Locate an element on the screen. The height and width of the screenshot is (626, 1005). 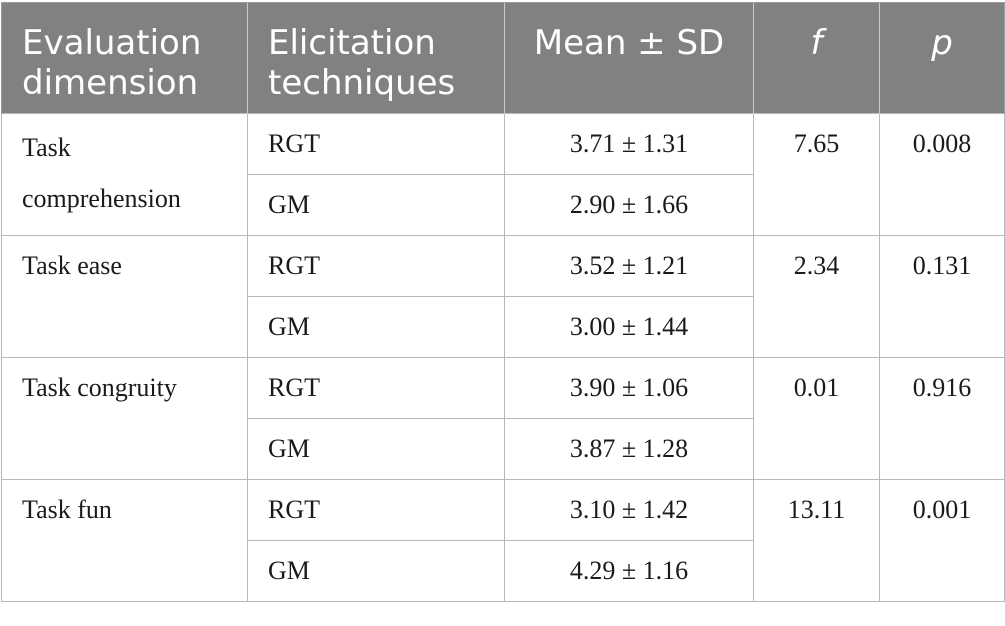
p-value-cell: 0.131 is located at coordinates (942, 296).